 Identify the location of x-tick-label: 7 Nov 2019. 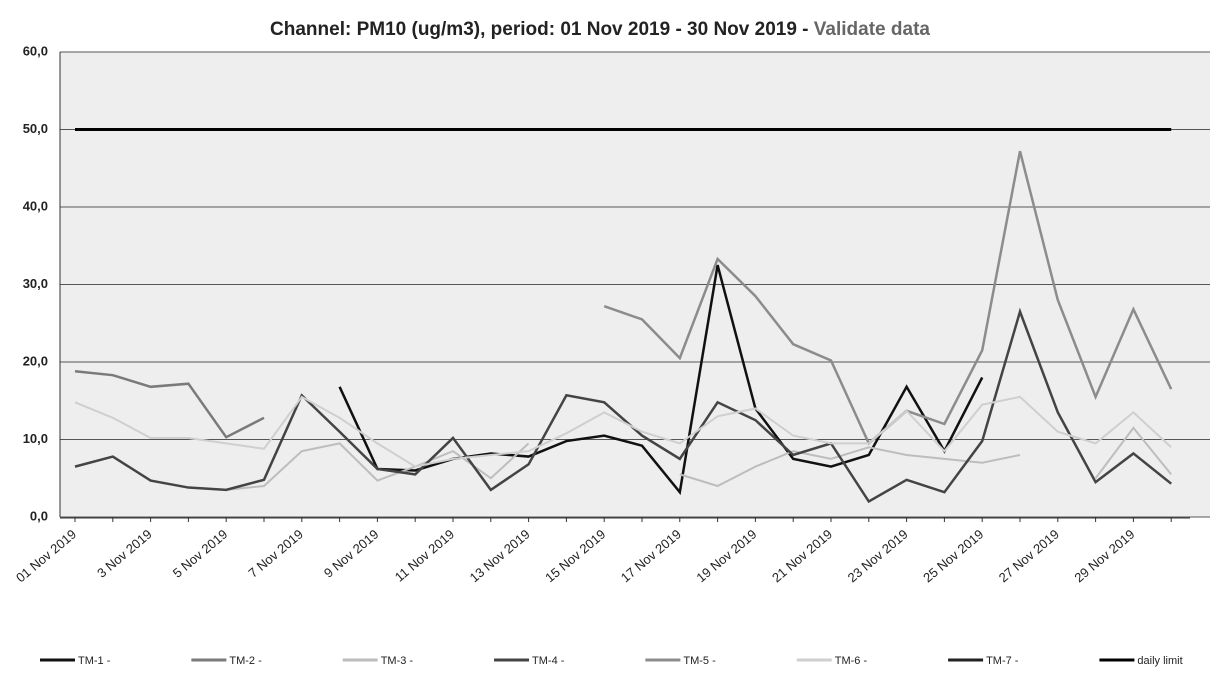
(275, 553).